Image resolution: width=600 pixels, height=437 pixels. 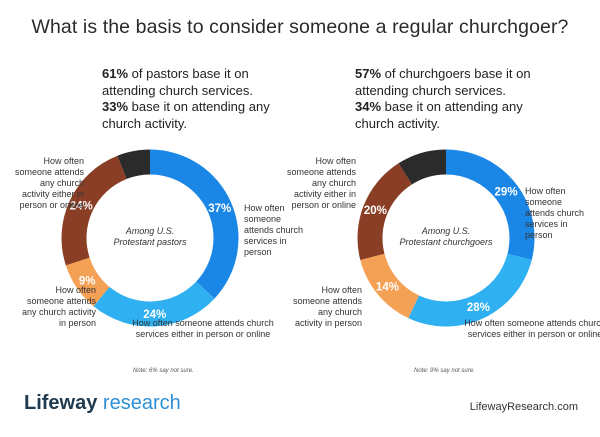 I want to click on brand-part2: research, so click(x=139, y=403).